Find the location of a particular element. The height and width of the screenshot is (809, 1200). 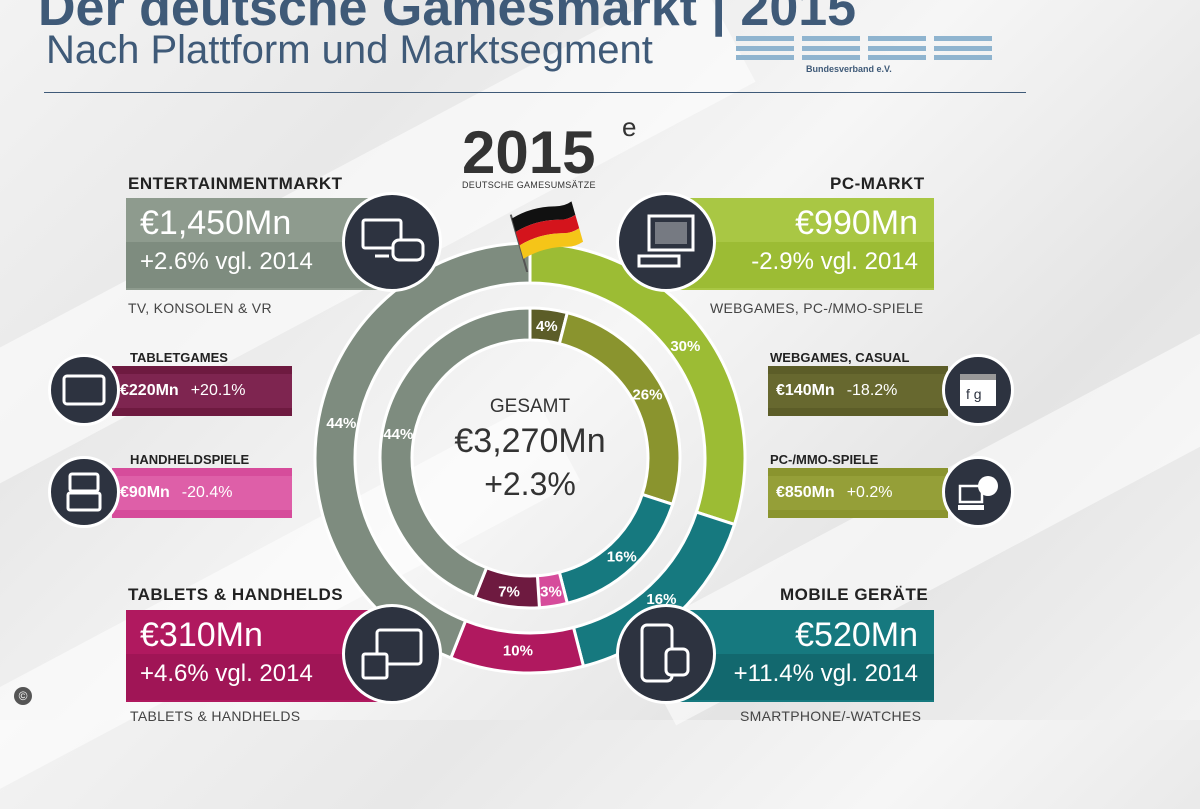

inner-ring-slice is located at coordinates (455, 453).